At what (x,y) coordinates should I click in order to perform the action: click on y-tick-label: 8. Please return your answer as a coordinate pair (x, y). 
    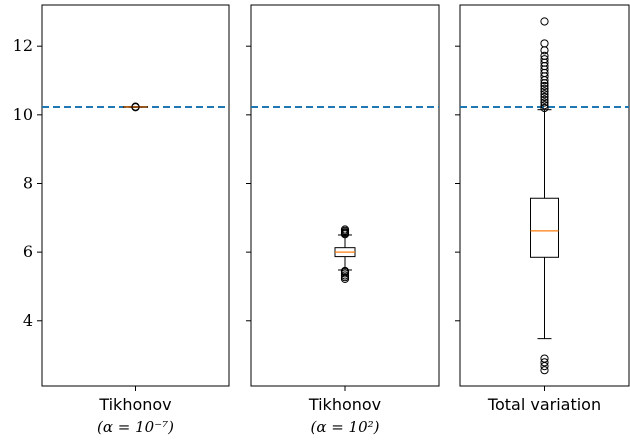
    Looking at the image, I should click on (28, 182).